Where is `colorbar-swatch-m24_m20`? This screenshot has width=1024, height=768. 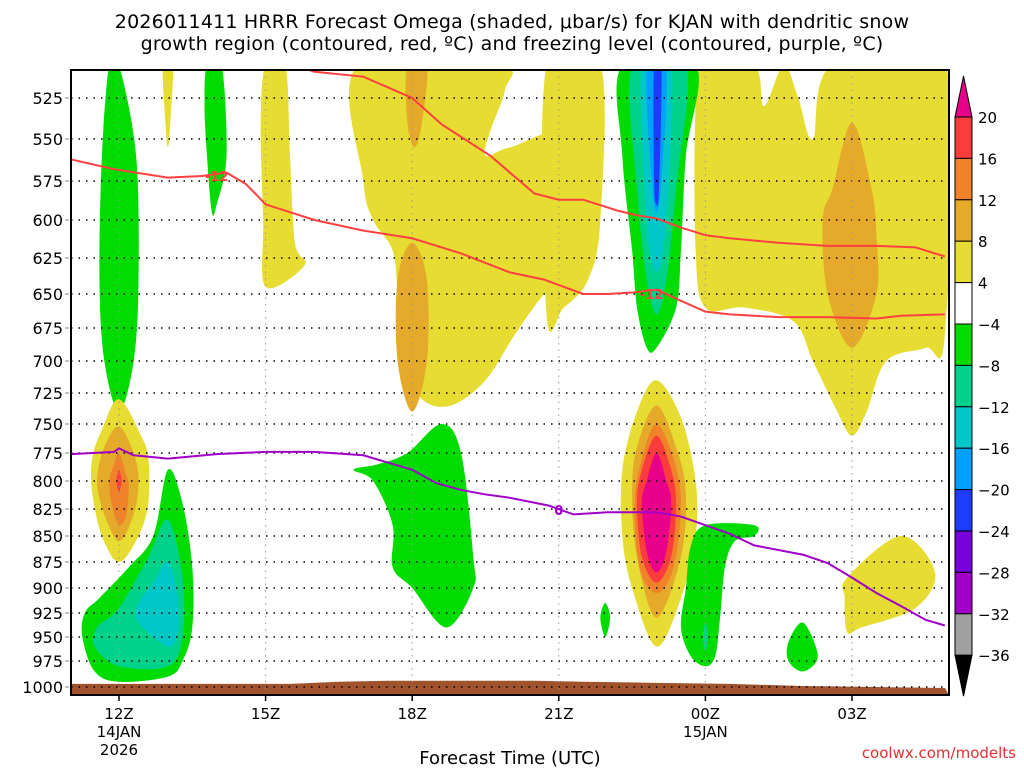 colorbar-swatch-m24_m20 is located at coordinates (963, 510).